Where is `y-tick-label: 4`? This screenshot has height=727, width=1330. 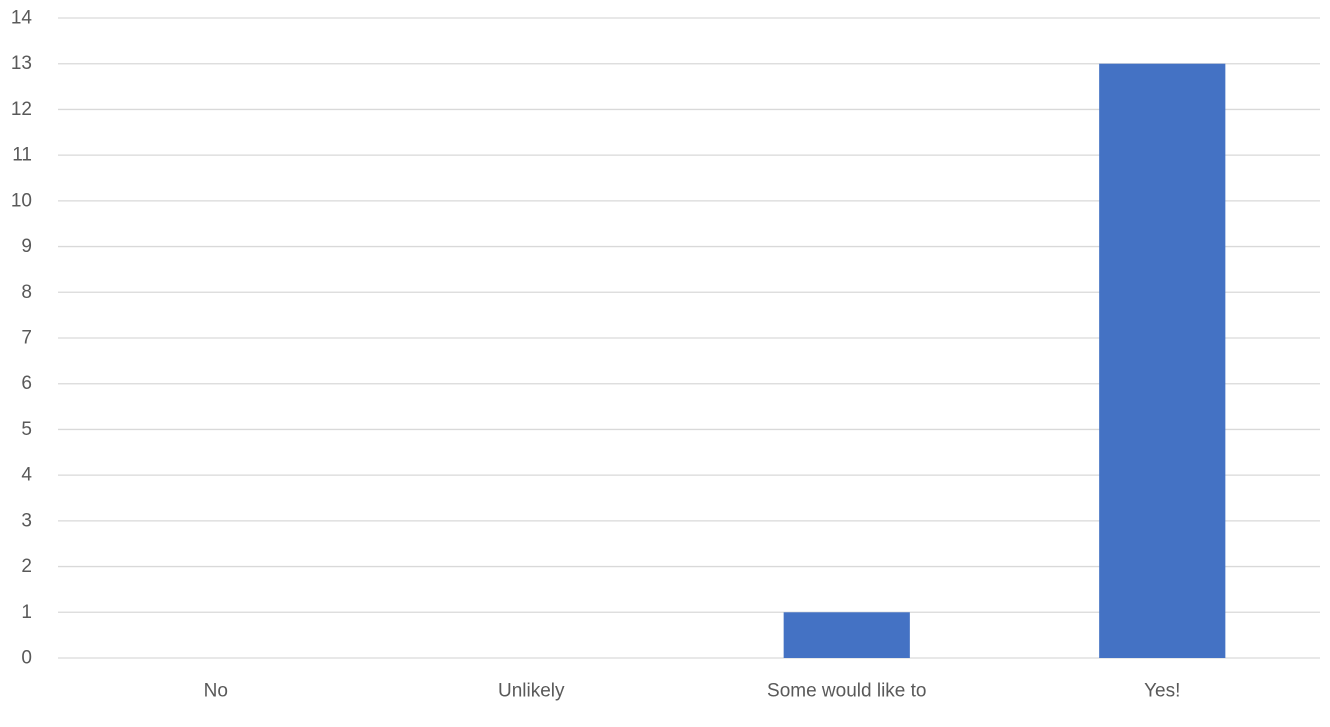
y-tick-label: 4 is located at coordinates (26, 475).